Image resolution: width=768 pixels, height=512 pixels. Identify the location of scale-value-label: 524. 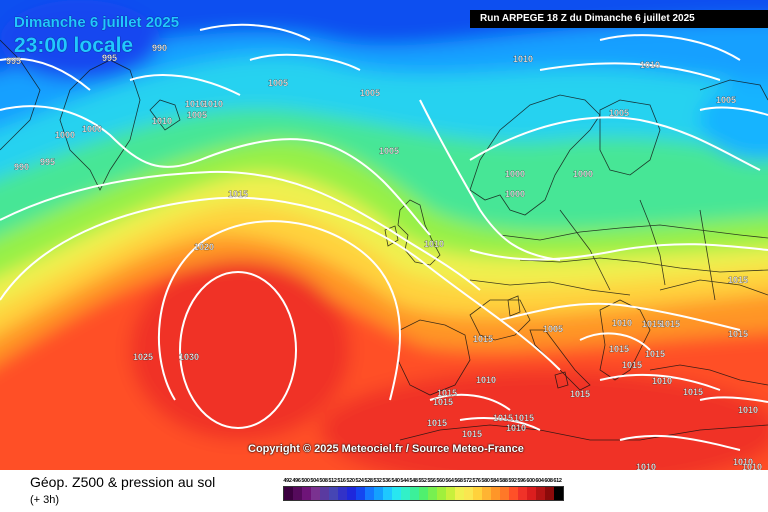
(359, 481).